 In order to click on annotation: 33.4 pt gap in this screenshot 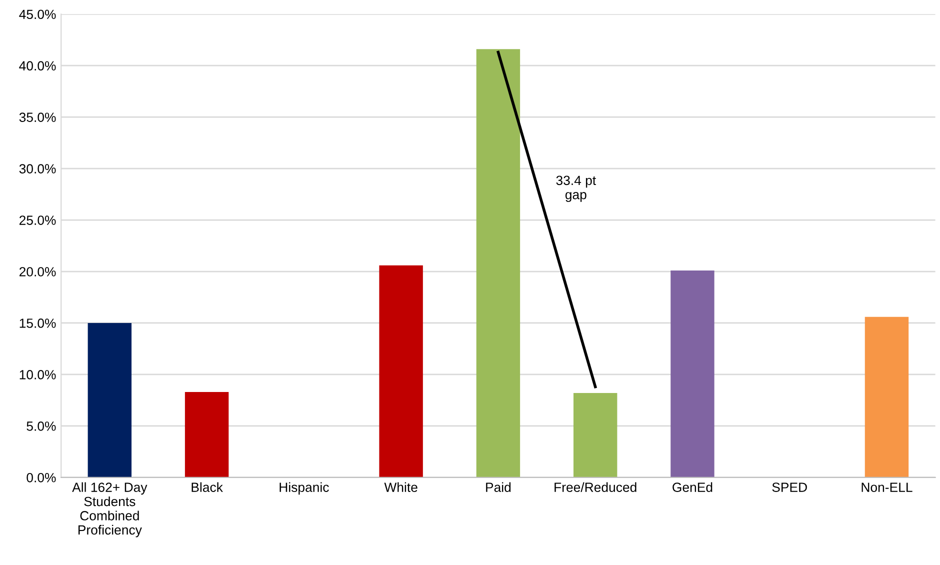, I will do `click(576, 189)`.